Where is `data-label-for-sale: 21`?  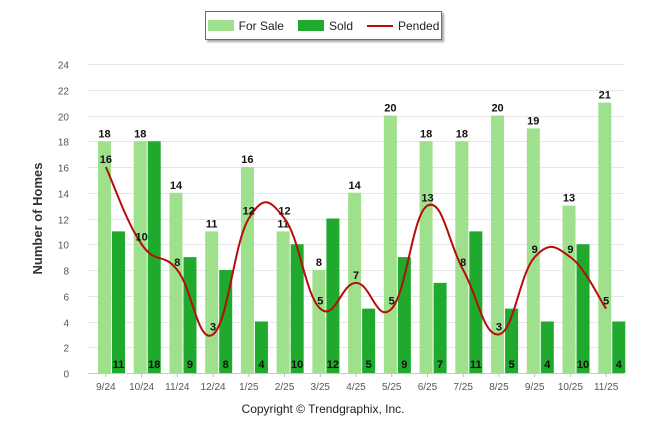
data-label-for-sale: 21 is located at coordinates (605, 96).